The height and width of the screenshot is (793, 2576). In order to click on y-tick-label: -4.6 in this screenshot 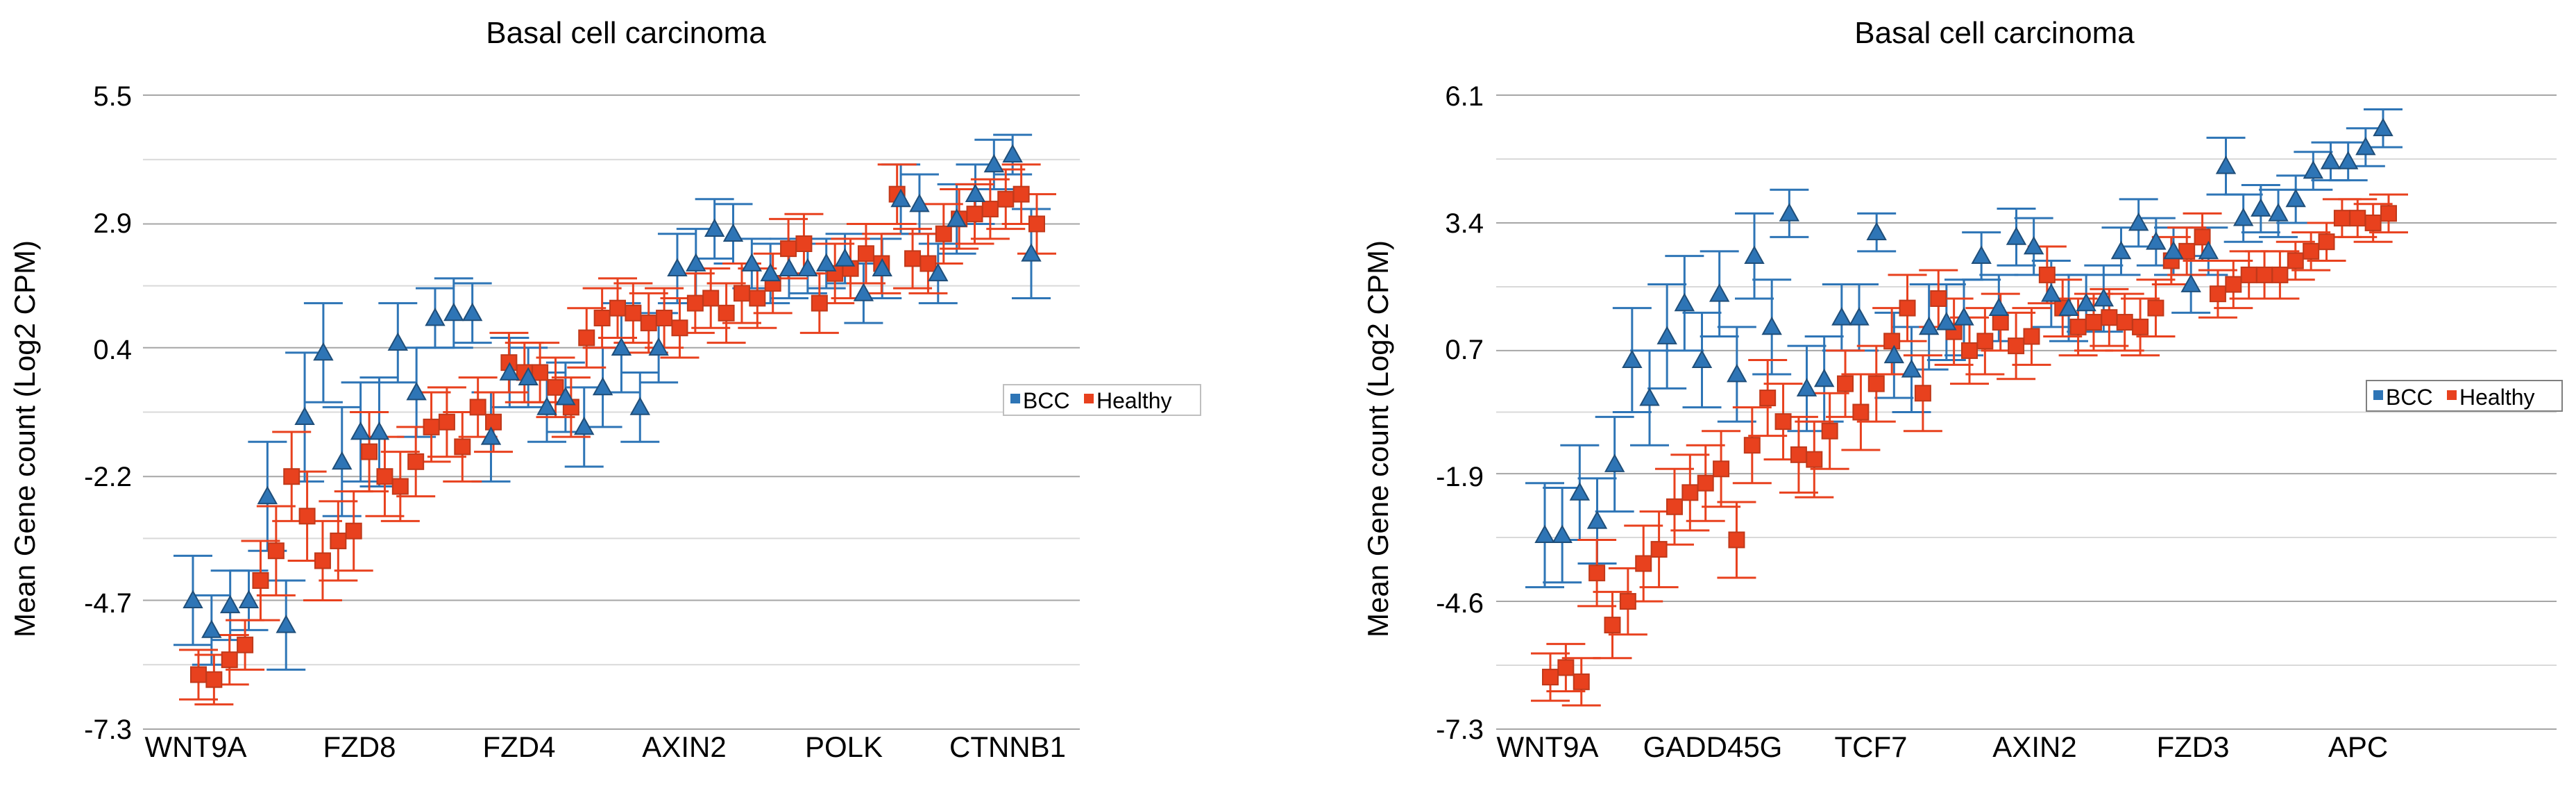, I will do `click(1460, 603)`.